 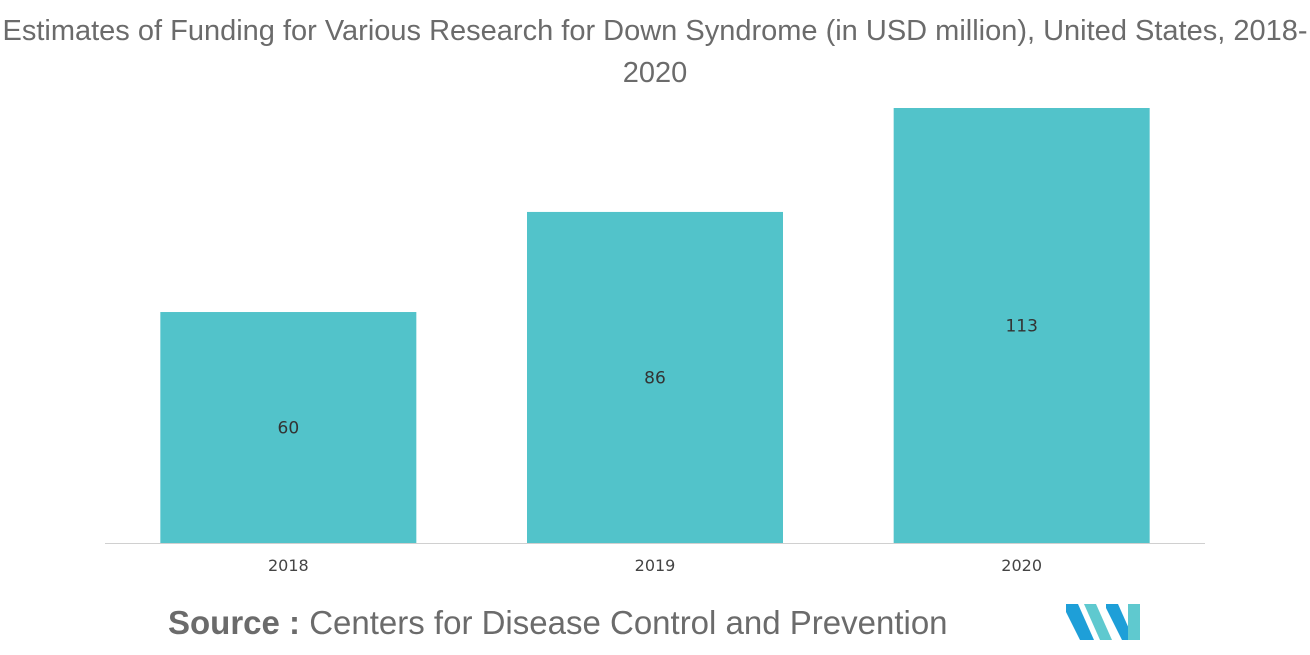 I want to click on data-label-2018: 60, so click(x=289, y=429).